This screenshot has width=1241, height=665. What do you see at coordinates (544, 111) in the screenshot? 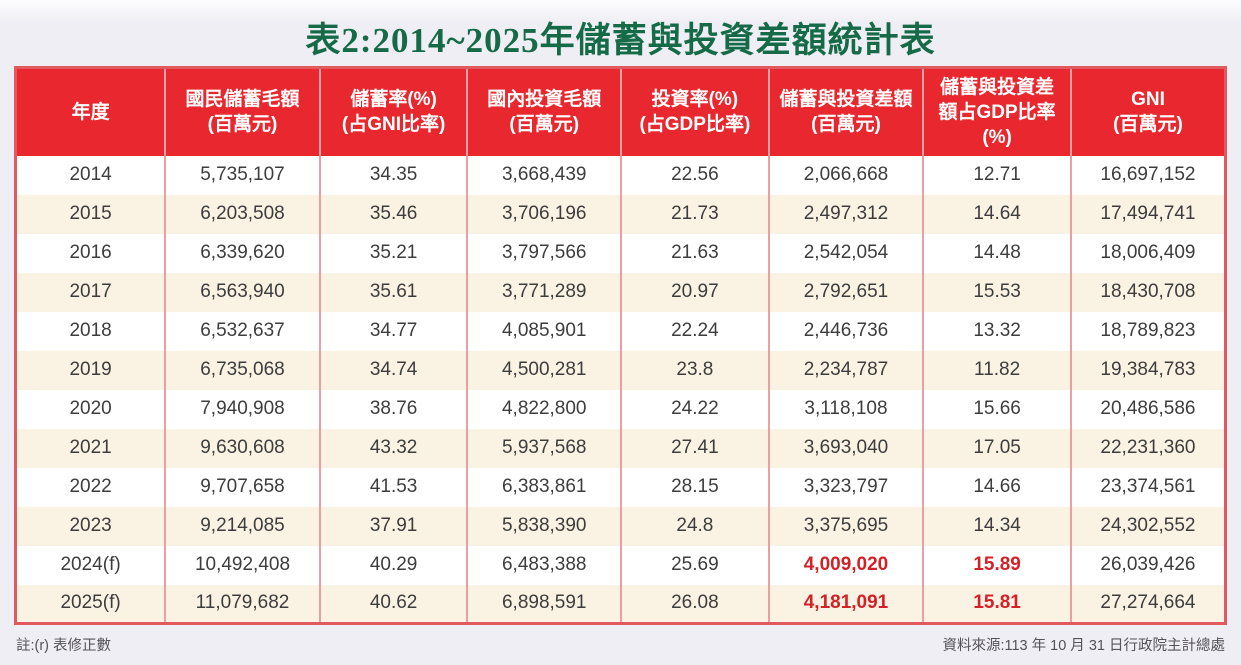
I see `col-header-gross-domestic-investment: 國內投資毛額 (百萬元)` at bounding box center [544, 111].